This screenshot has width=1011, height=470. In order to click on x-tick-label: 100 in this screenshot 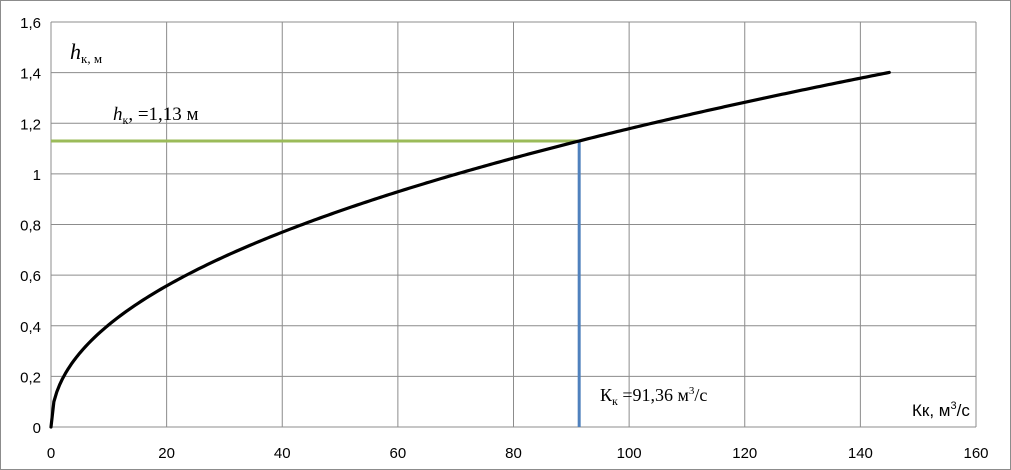, I will do `click(629, 453)`.